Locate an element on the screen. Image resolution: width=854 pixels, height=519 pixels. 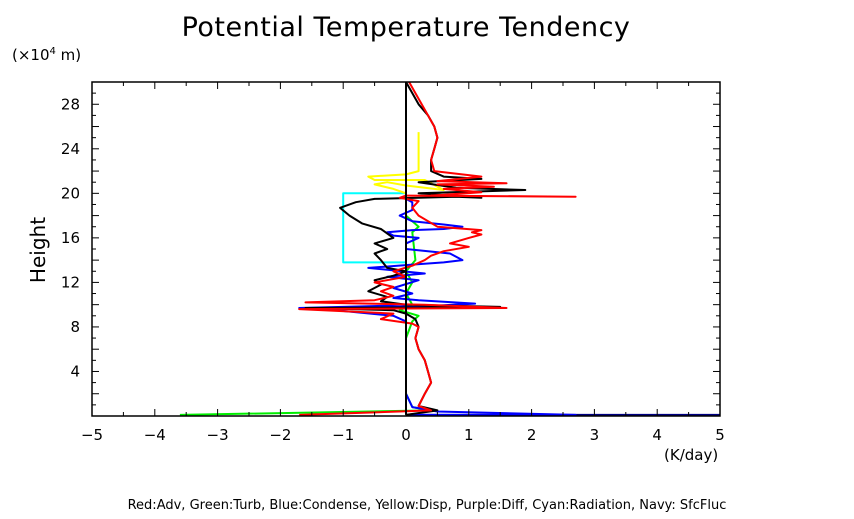
y-unit-prefix: (×10 is located at coordinates (31, 55).